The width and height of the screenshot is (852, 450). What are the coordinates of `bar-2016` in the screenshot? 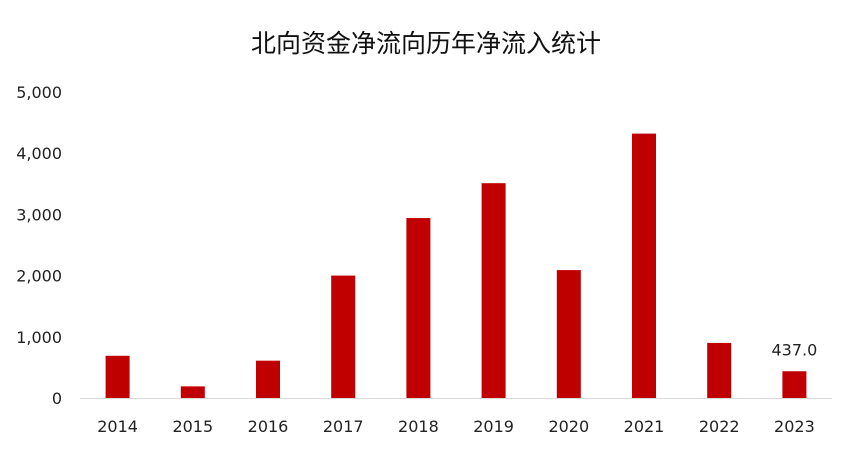 It's located at (268, 379).